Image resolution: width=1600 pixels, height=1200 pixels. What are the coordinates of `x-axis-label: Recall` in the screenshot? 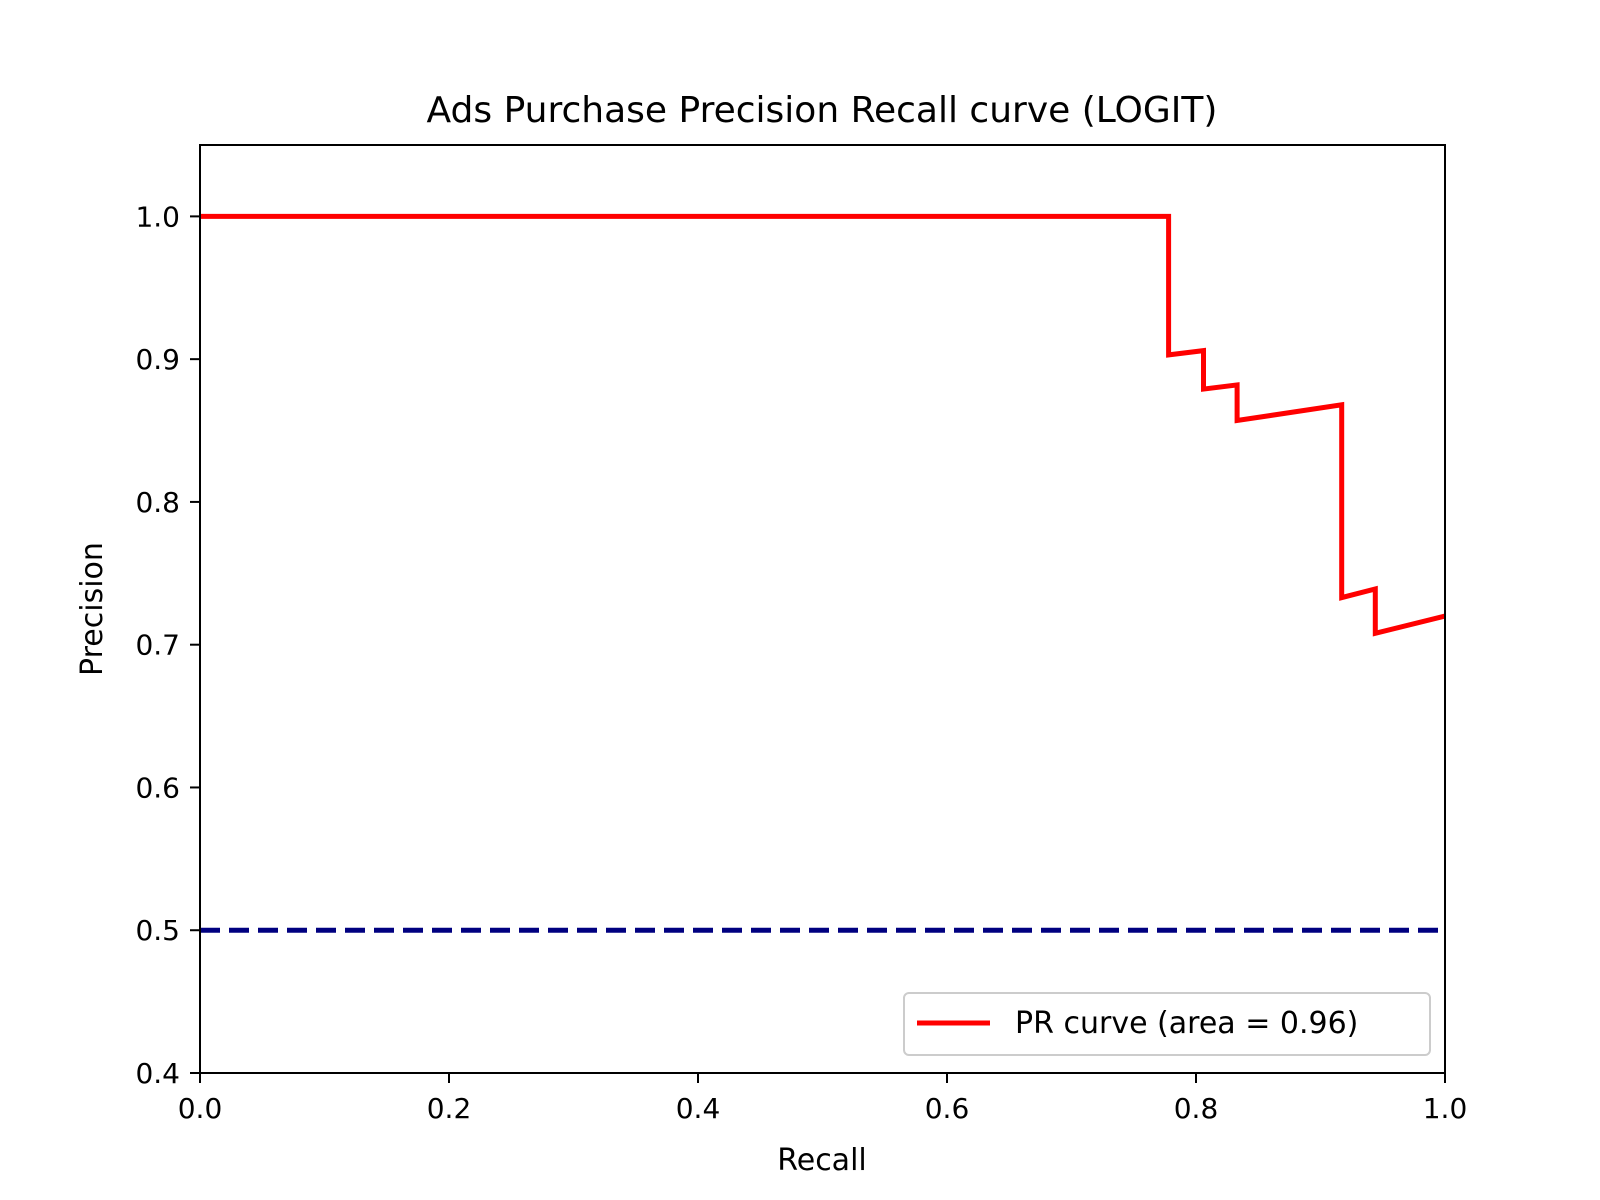 It's located at (822, 1160).